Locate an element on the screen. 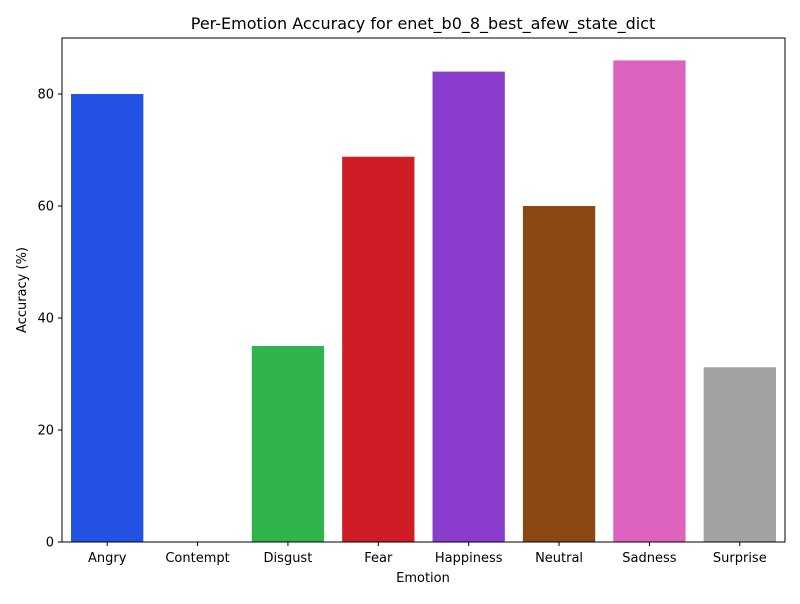  x-tick-label-surprise: Surprise is located at coordinates (740, 558).